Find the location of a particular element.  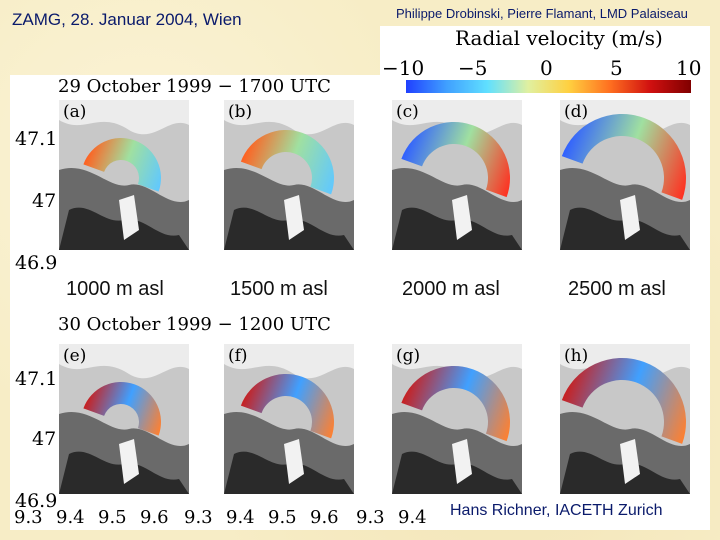

radar-panel: (h) is located at coordinates (625, 419).